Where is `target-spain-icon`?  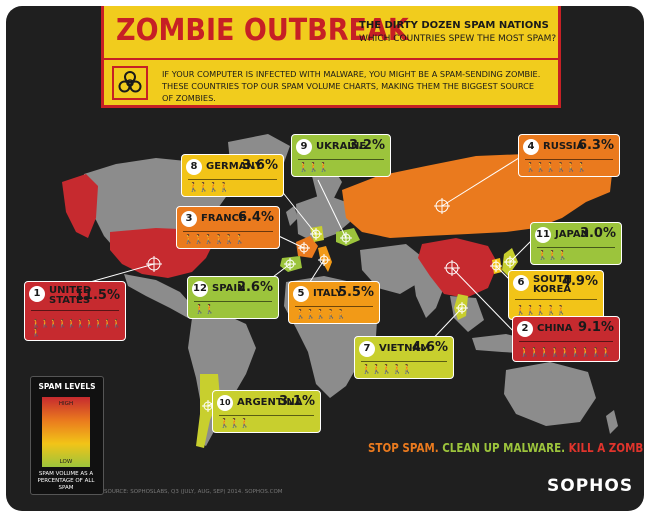
target-spain-icon is located at coordinates (290, 264).